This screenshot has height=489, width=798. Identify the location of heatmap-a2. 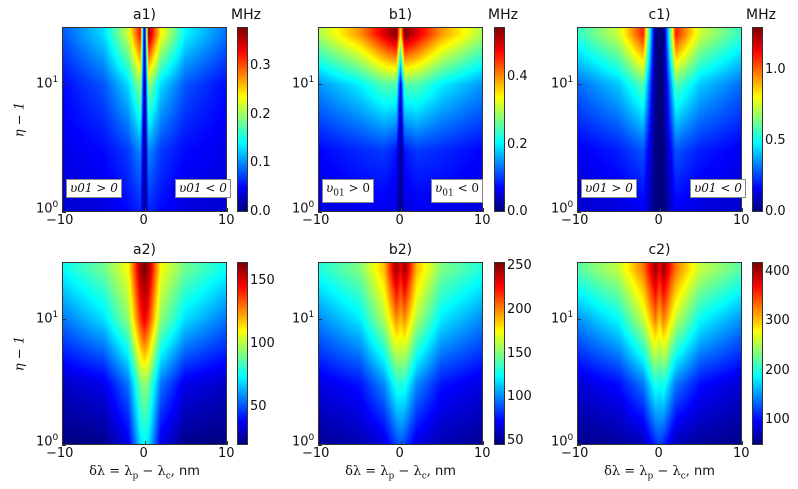
(144, 353).